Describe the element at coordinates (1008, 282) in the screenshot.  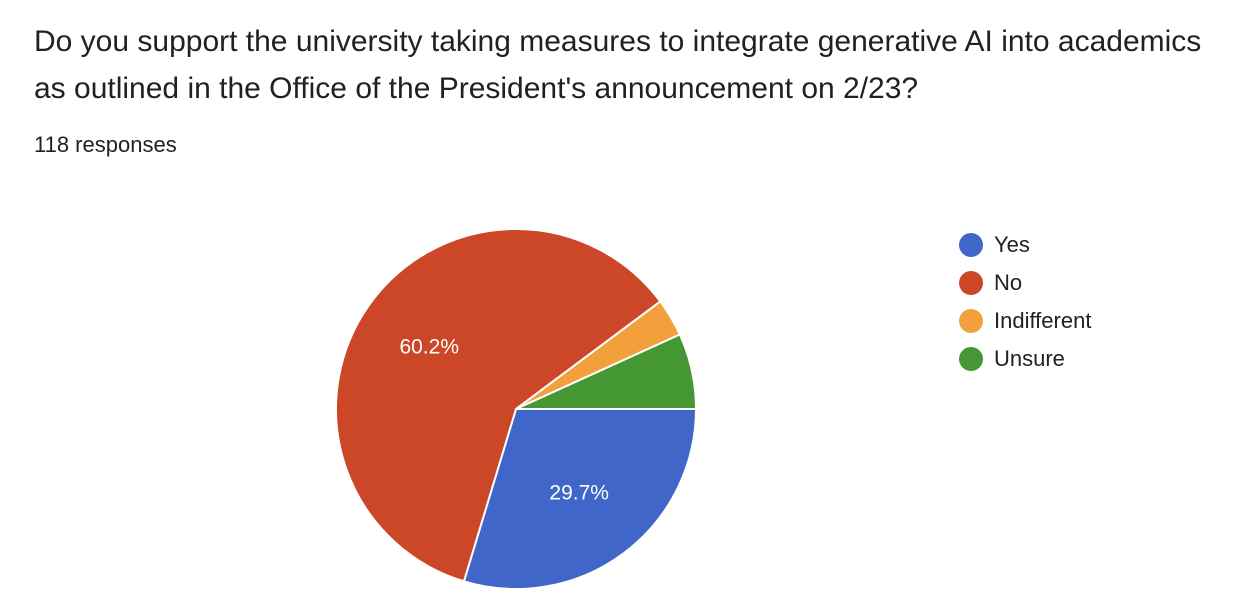
I see `legend-label: No` at that location.